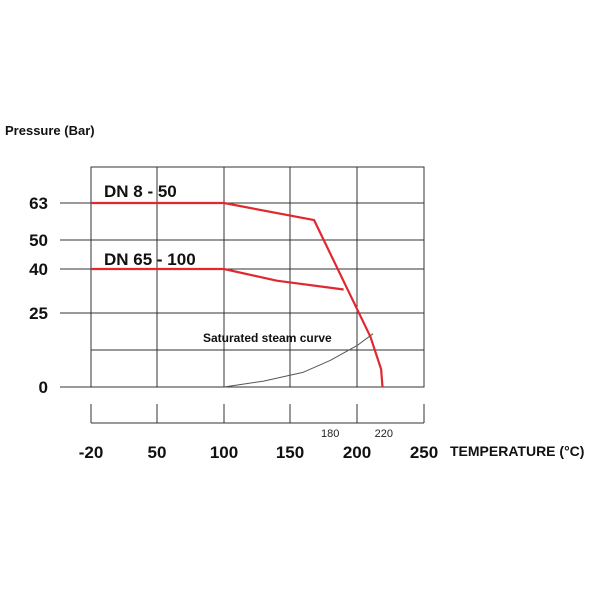 The width and height of the screenshot is (600, 600). Describe the element at coordinates (140, 191) in the screenshot. I see `series-label-dn-8-50: DN 8 - 50` at that location.